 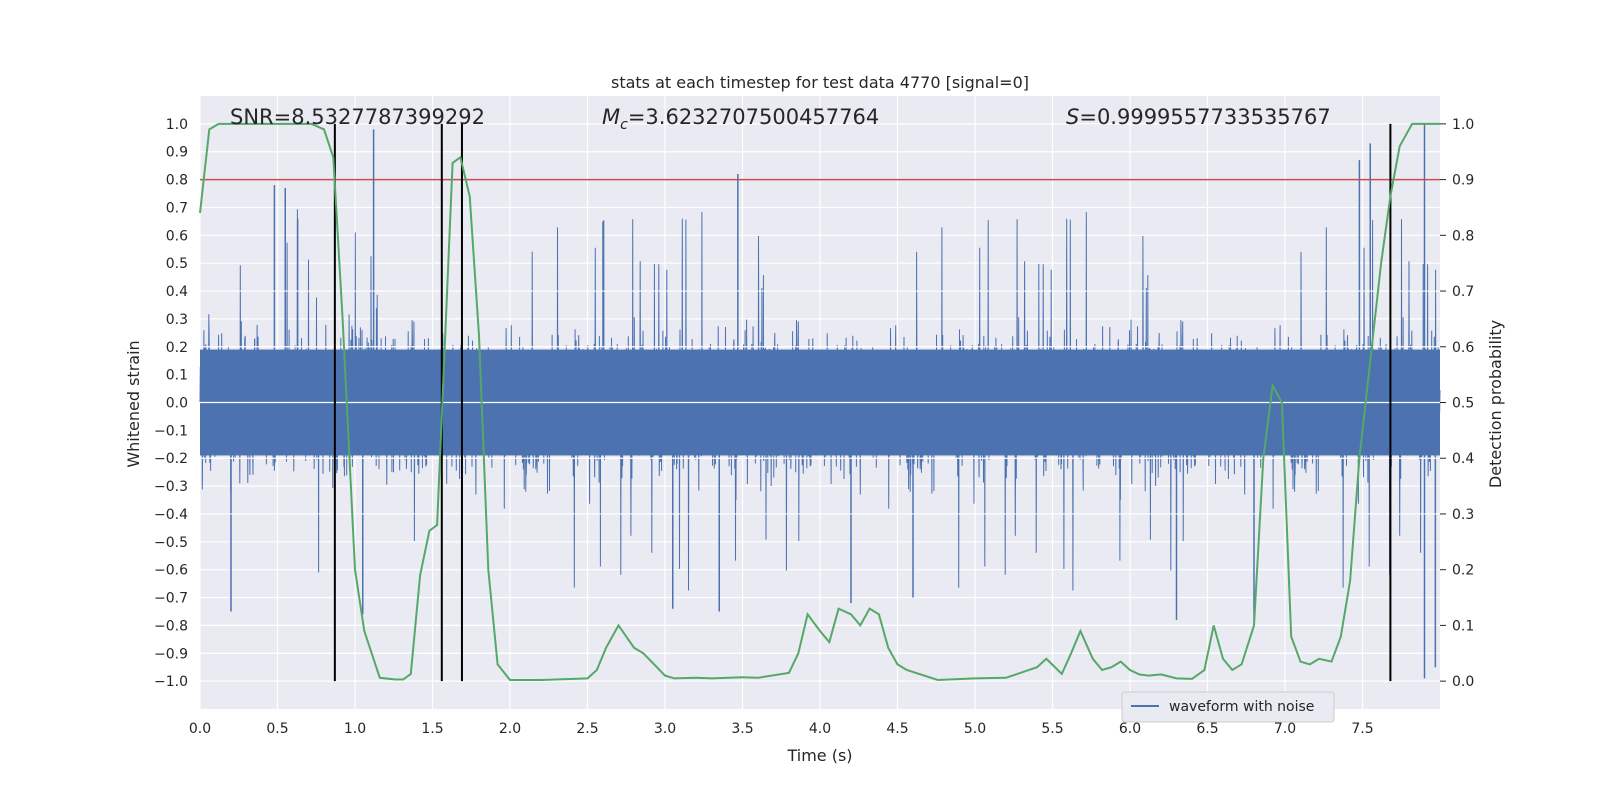 I want to click on x-tick-label: 5.5, so click(x=1052, y=729).